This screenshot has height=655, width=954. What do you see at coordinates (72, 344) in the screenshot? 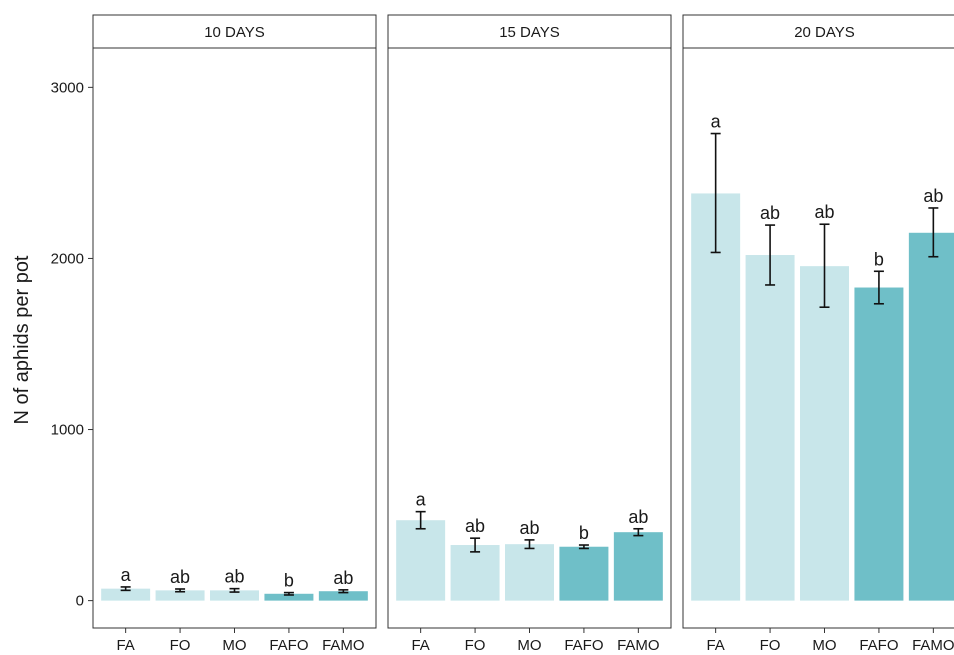
I see `y-axis: 0 1000 2000 3000` at bounding box center [72, 344].